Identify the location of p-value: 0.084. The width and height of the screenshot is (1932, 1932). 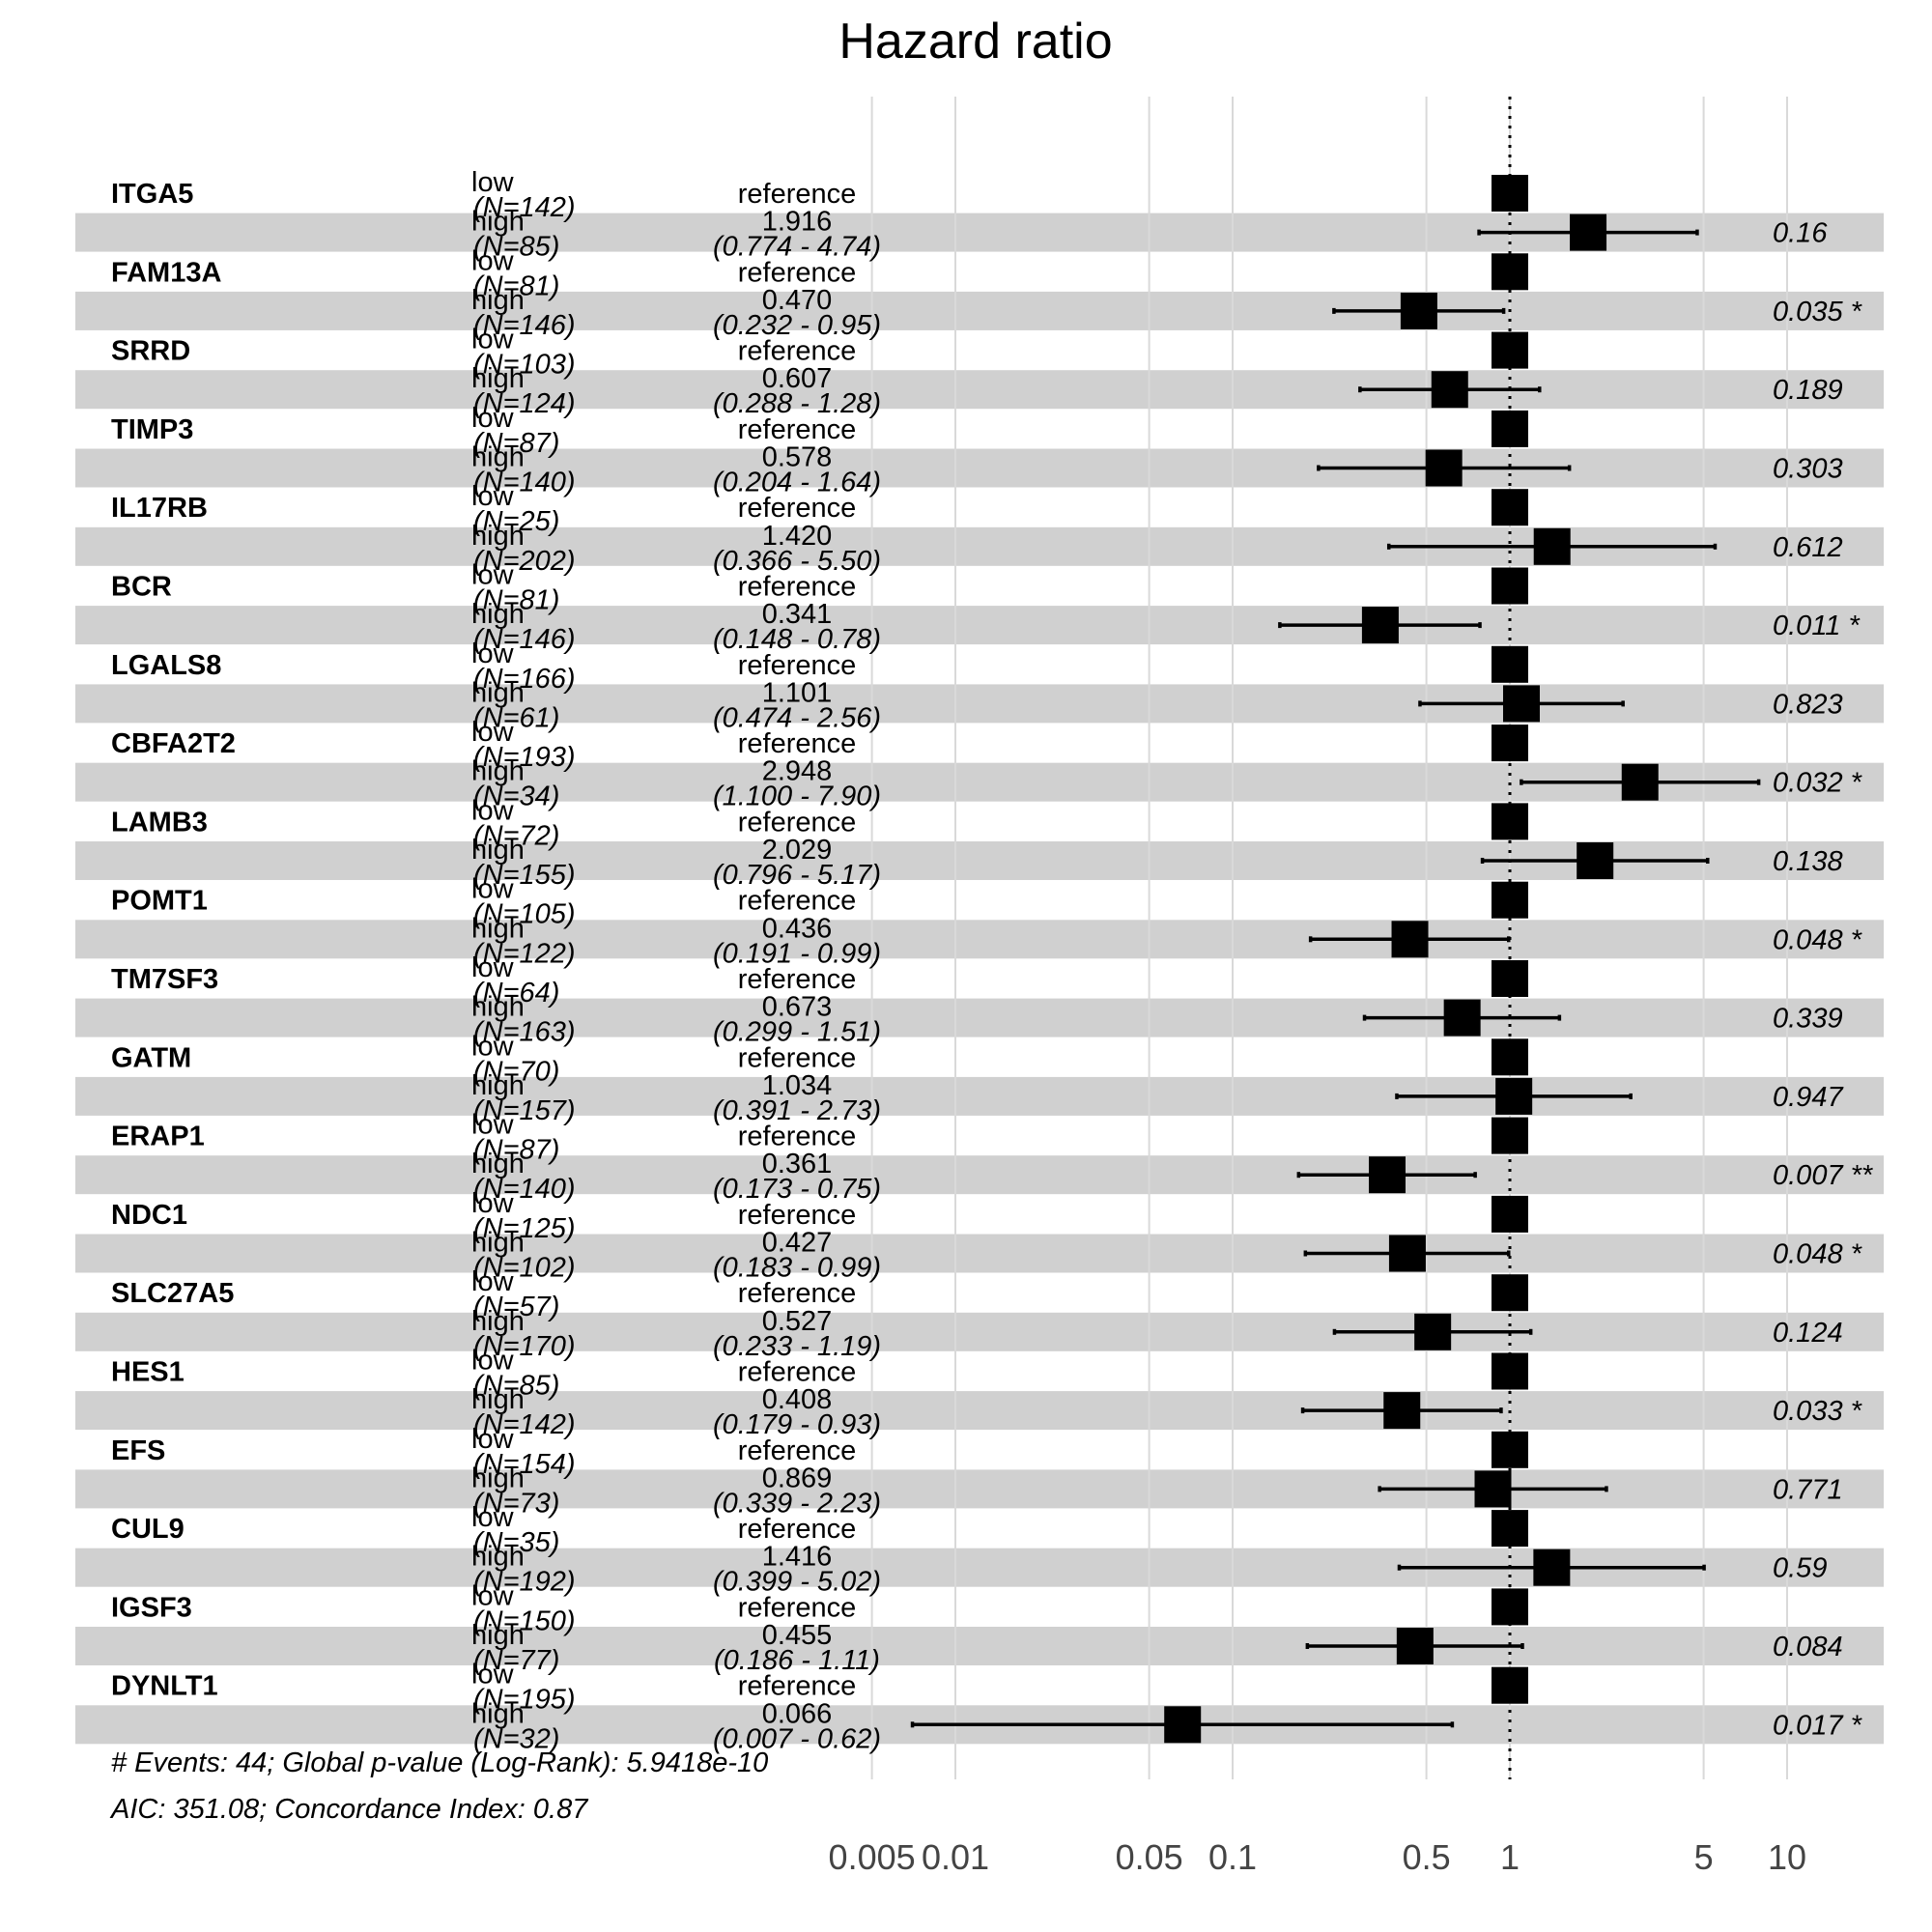
(1808, 1647).